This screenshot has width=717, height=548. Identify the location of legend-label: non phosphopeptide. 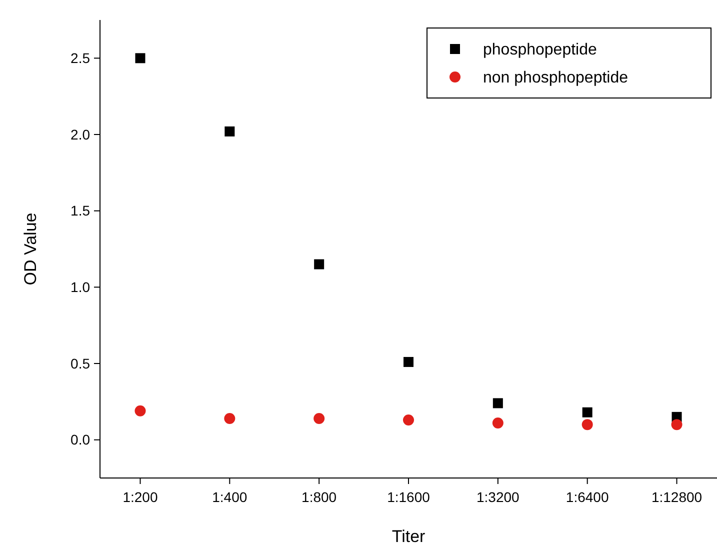
(555, 78).